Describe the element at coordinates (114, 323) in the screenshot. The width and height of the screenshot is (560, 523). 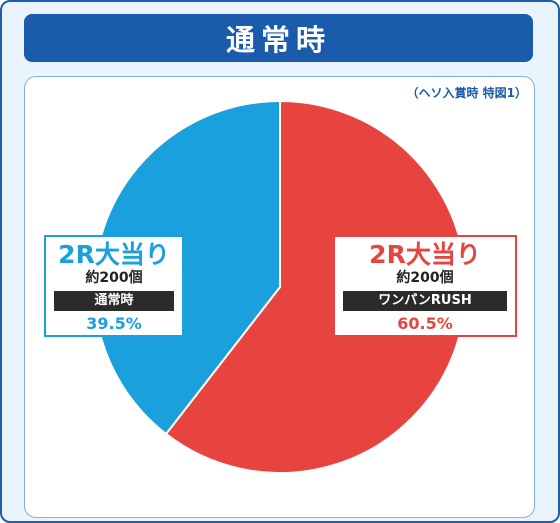
I see `slice-label-normal-value: 39.5%` at that location.